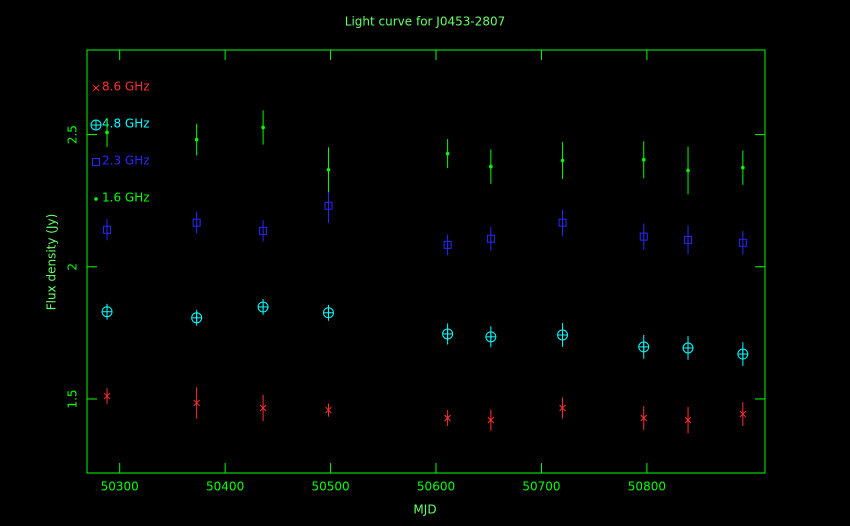 This screenshot has height=526, width=850. What do you see at coordinates (73, 134) in the screenshot?
I see `y-tick-label: 2.5` at bounding box center [73, 134].